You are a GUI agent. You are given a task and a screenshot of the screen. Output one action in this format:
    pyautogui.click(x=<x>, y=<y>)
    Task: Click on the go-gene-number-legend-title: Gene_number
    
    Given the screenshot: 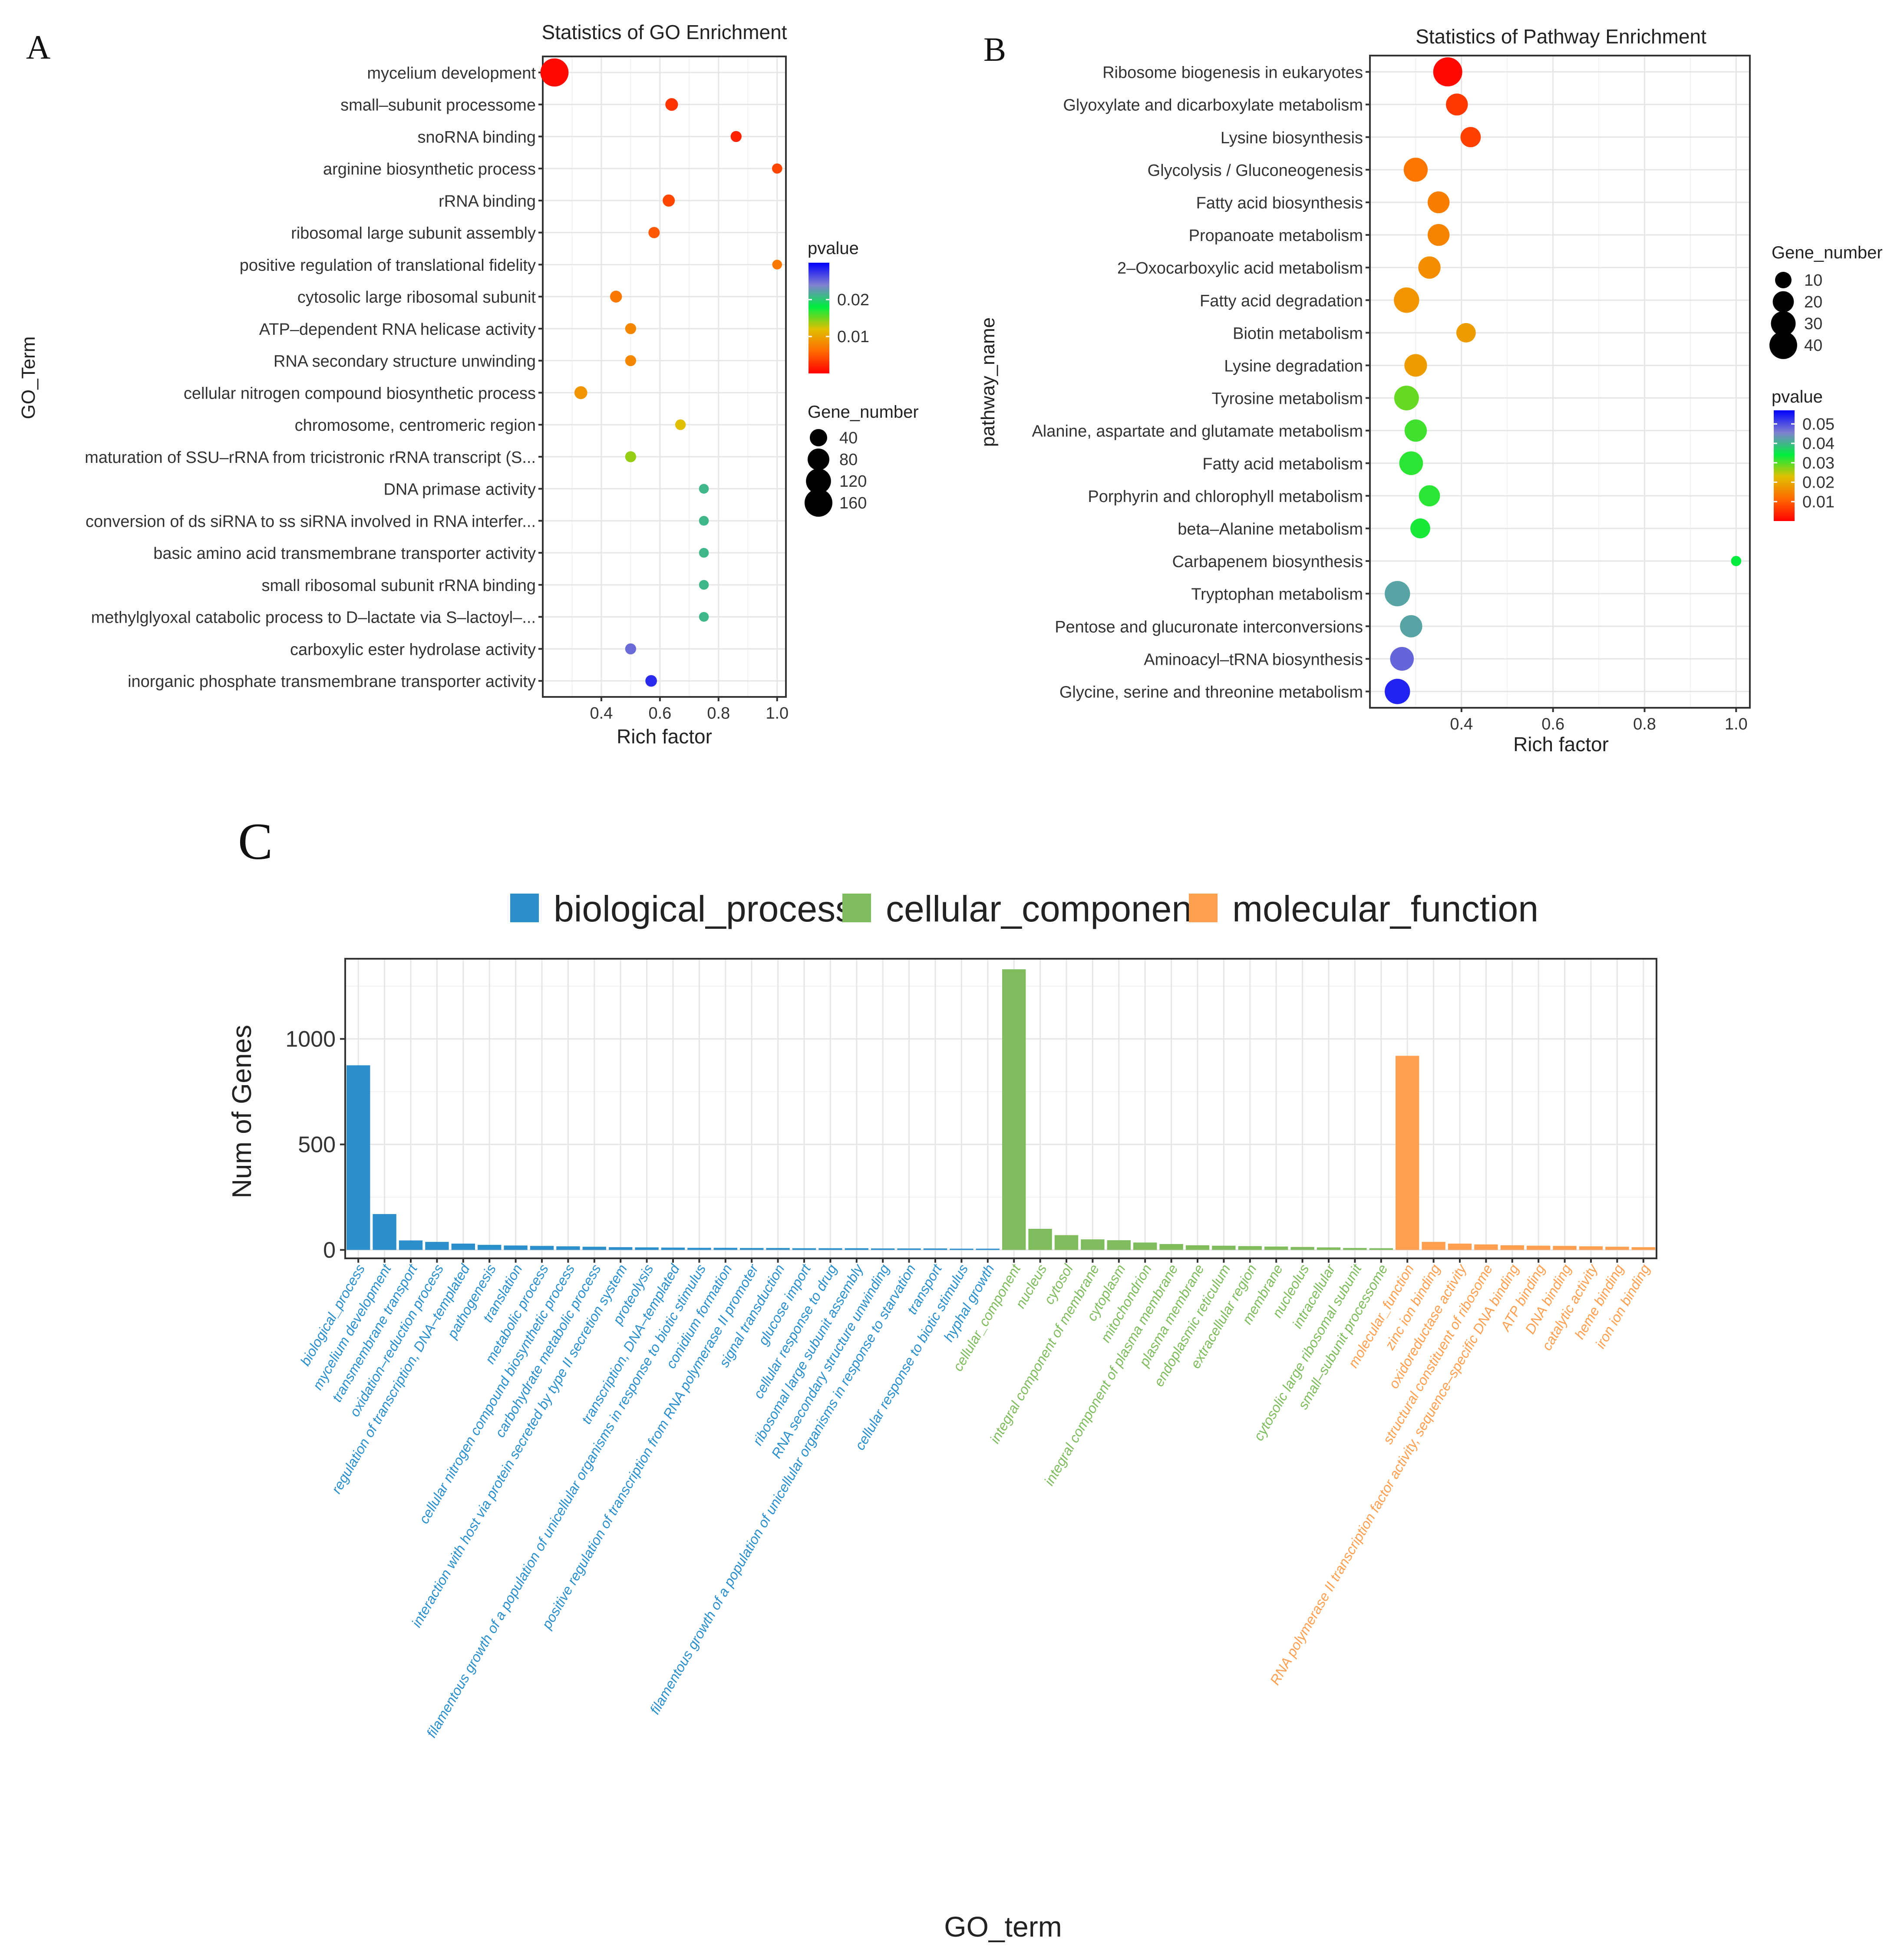 What is the action you would take?
    pyautogui.click(x=863, y=412)
    